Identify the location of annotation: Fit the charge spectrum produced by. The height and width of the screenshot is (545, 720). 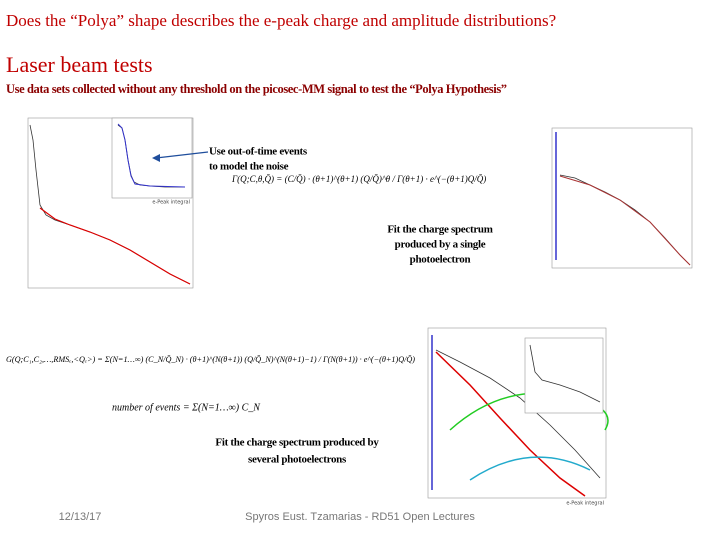
(297, 443).